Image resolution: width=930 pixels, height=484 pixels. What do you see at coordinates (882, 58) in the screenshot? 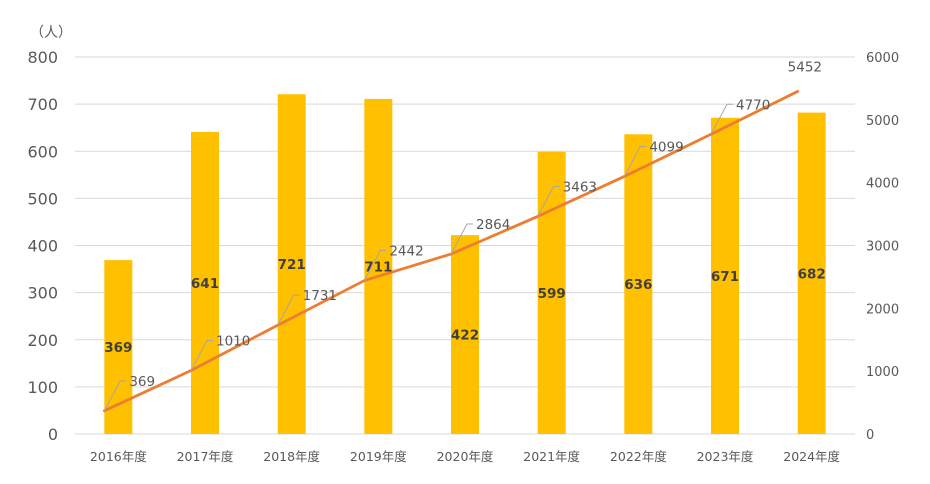
I see `right-axis-tick-label: 6000` at bounding box center [882, 58].